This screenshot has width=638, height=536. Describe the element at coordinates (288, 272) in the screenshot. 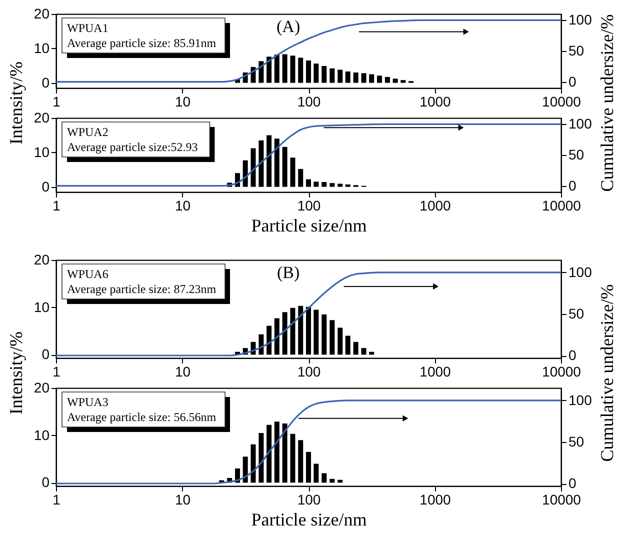

I see `annotation: (B)` at that location.